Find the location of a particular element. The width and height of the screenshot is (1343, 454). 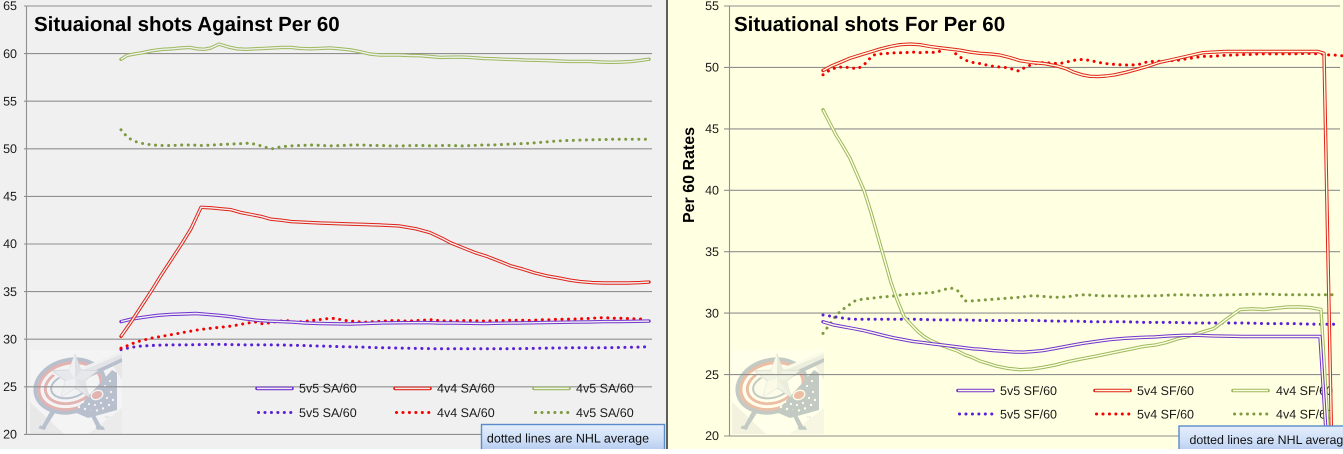

svg-text: Per 60 Rates is located at coordinates (689, 175).